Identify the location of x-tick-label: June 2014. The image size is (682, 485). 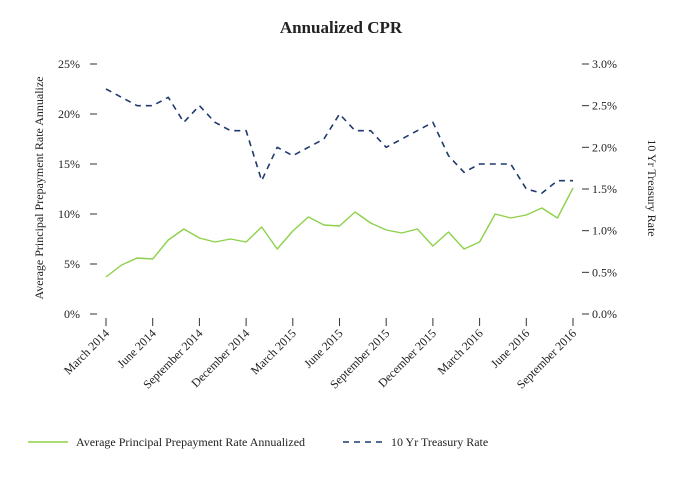
(136, 348).